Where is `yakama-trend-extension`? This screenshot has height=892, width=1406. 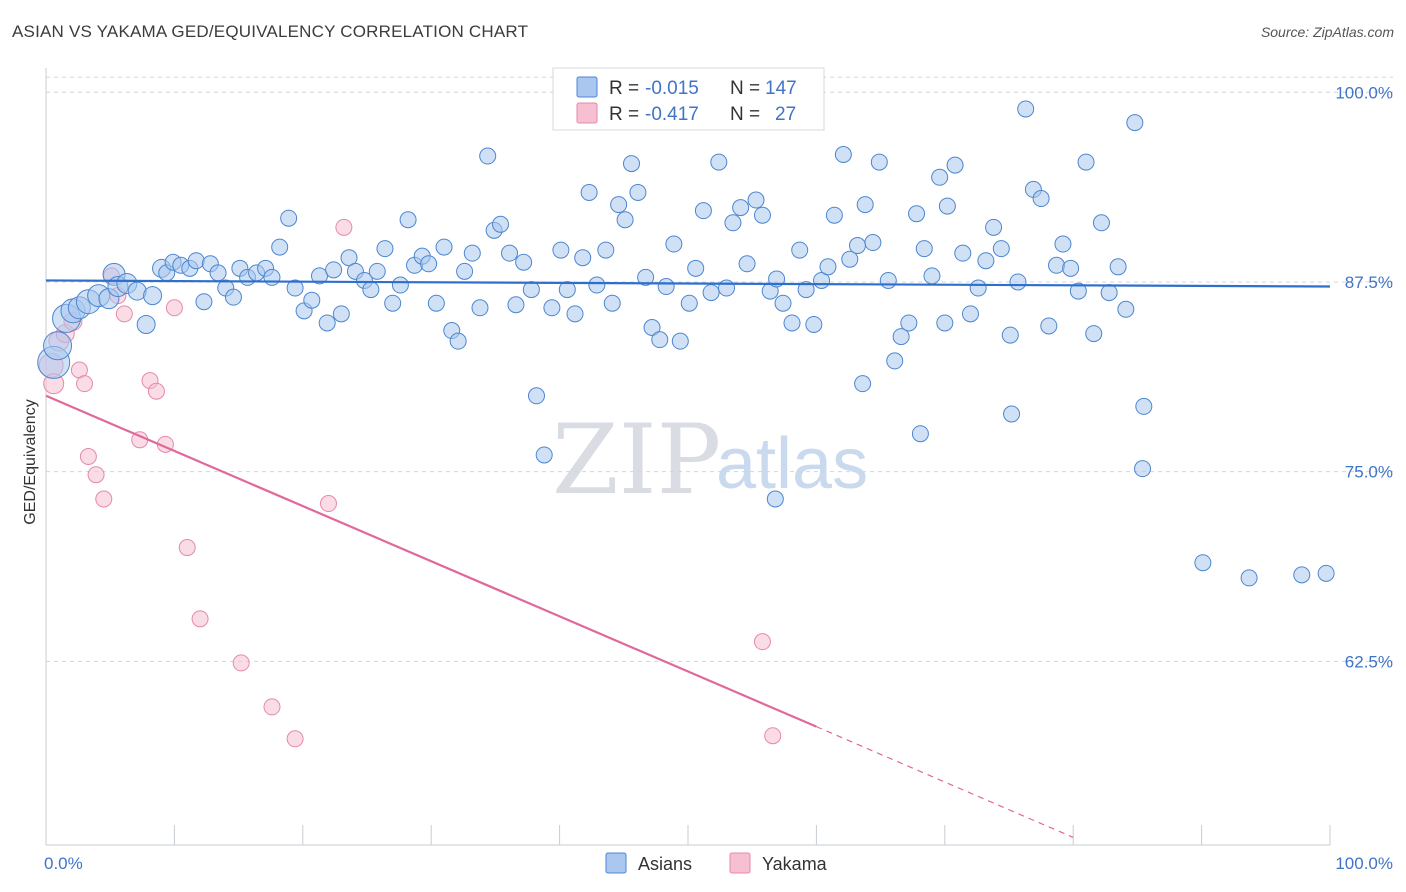 yakama-trend-extension is located at coordinates (945, 782).